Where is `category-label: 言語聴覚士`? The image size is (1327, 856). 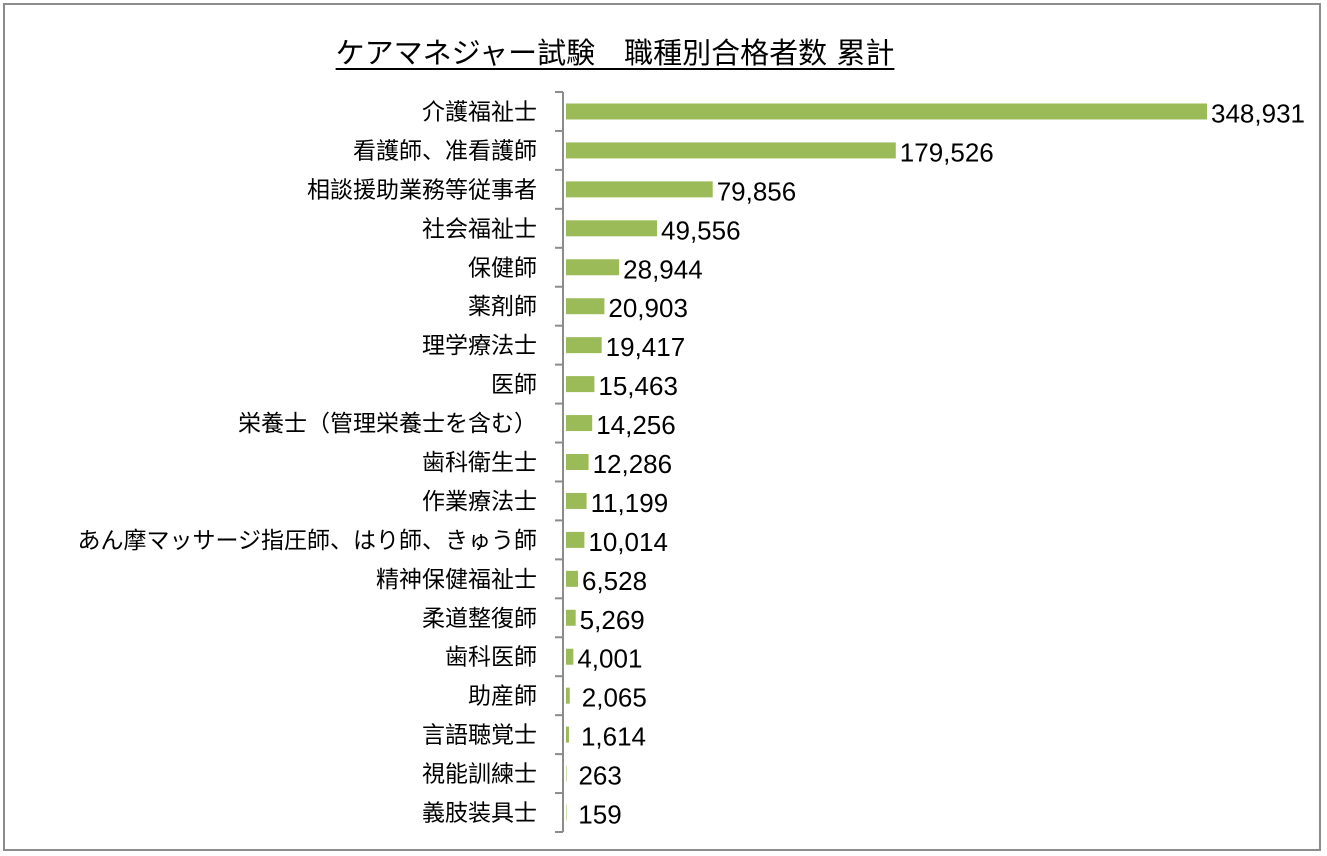 category-label: 言語聴覚士 is located at coordinates (479, 736).